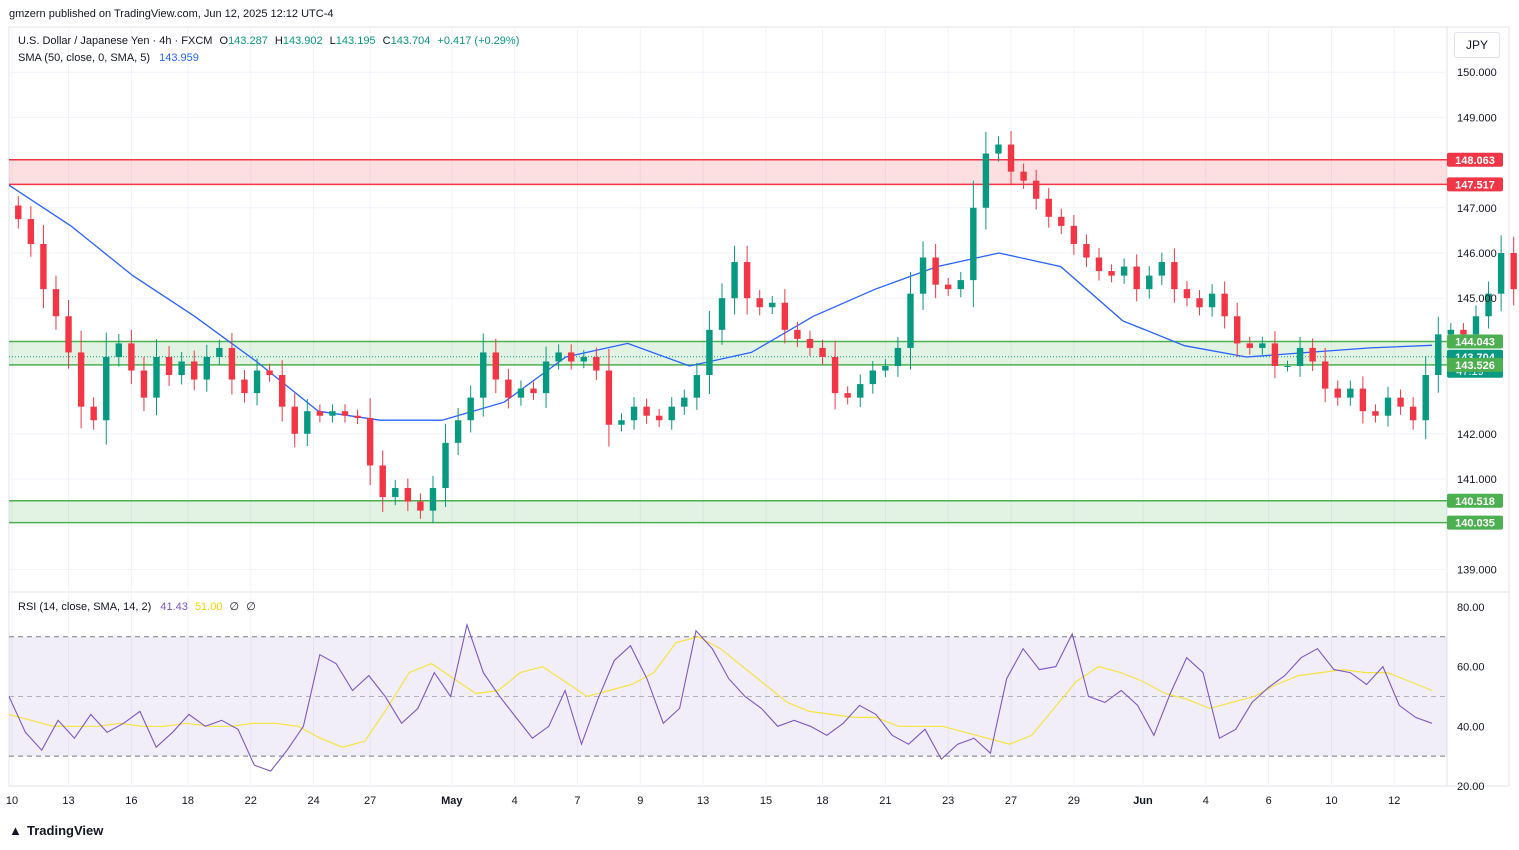 This screenshot has height=850, width=1519. Describe the element at coordinates (728, 172) in the screenshot. I see `zone-resistance` at that location.